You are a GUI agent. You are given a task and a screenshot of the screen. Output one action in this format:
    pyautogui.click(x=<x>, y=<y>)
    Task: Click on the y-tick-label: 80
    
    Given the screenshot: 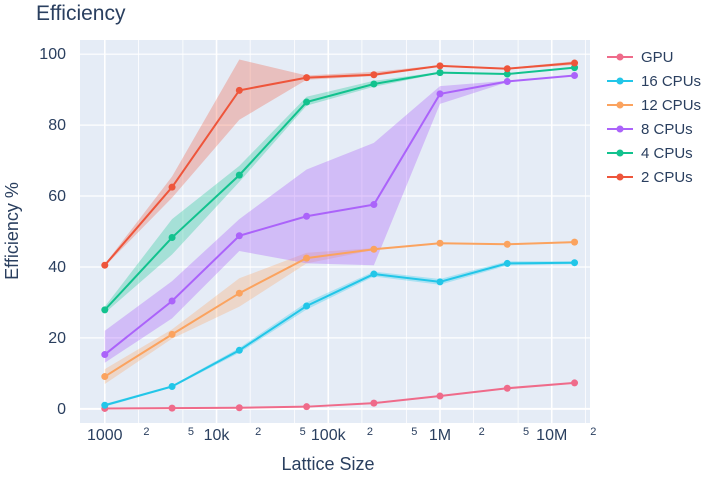 What is the action you would take?
    pyautogui.click(x=57, y=125)
    